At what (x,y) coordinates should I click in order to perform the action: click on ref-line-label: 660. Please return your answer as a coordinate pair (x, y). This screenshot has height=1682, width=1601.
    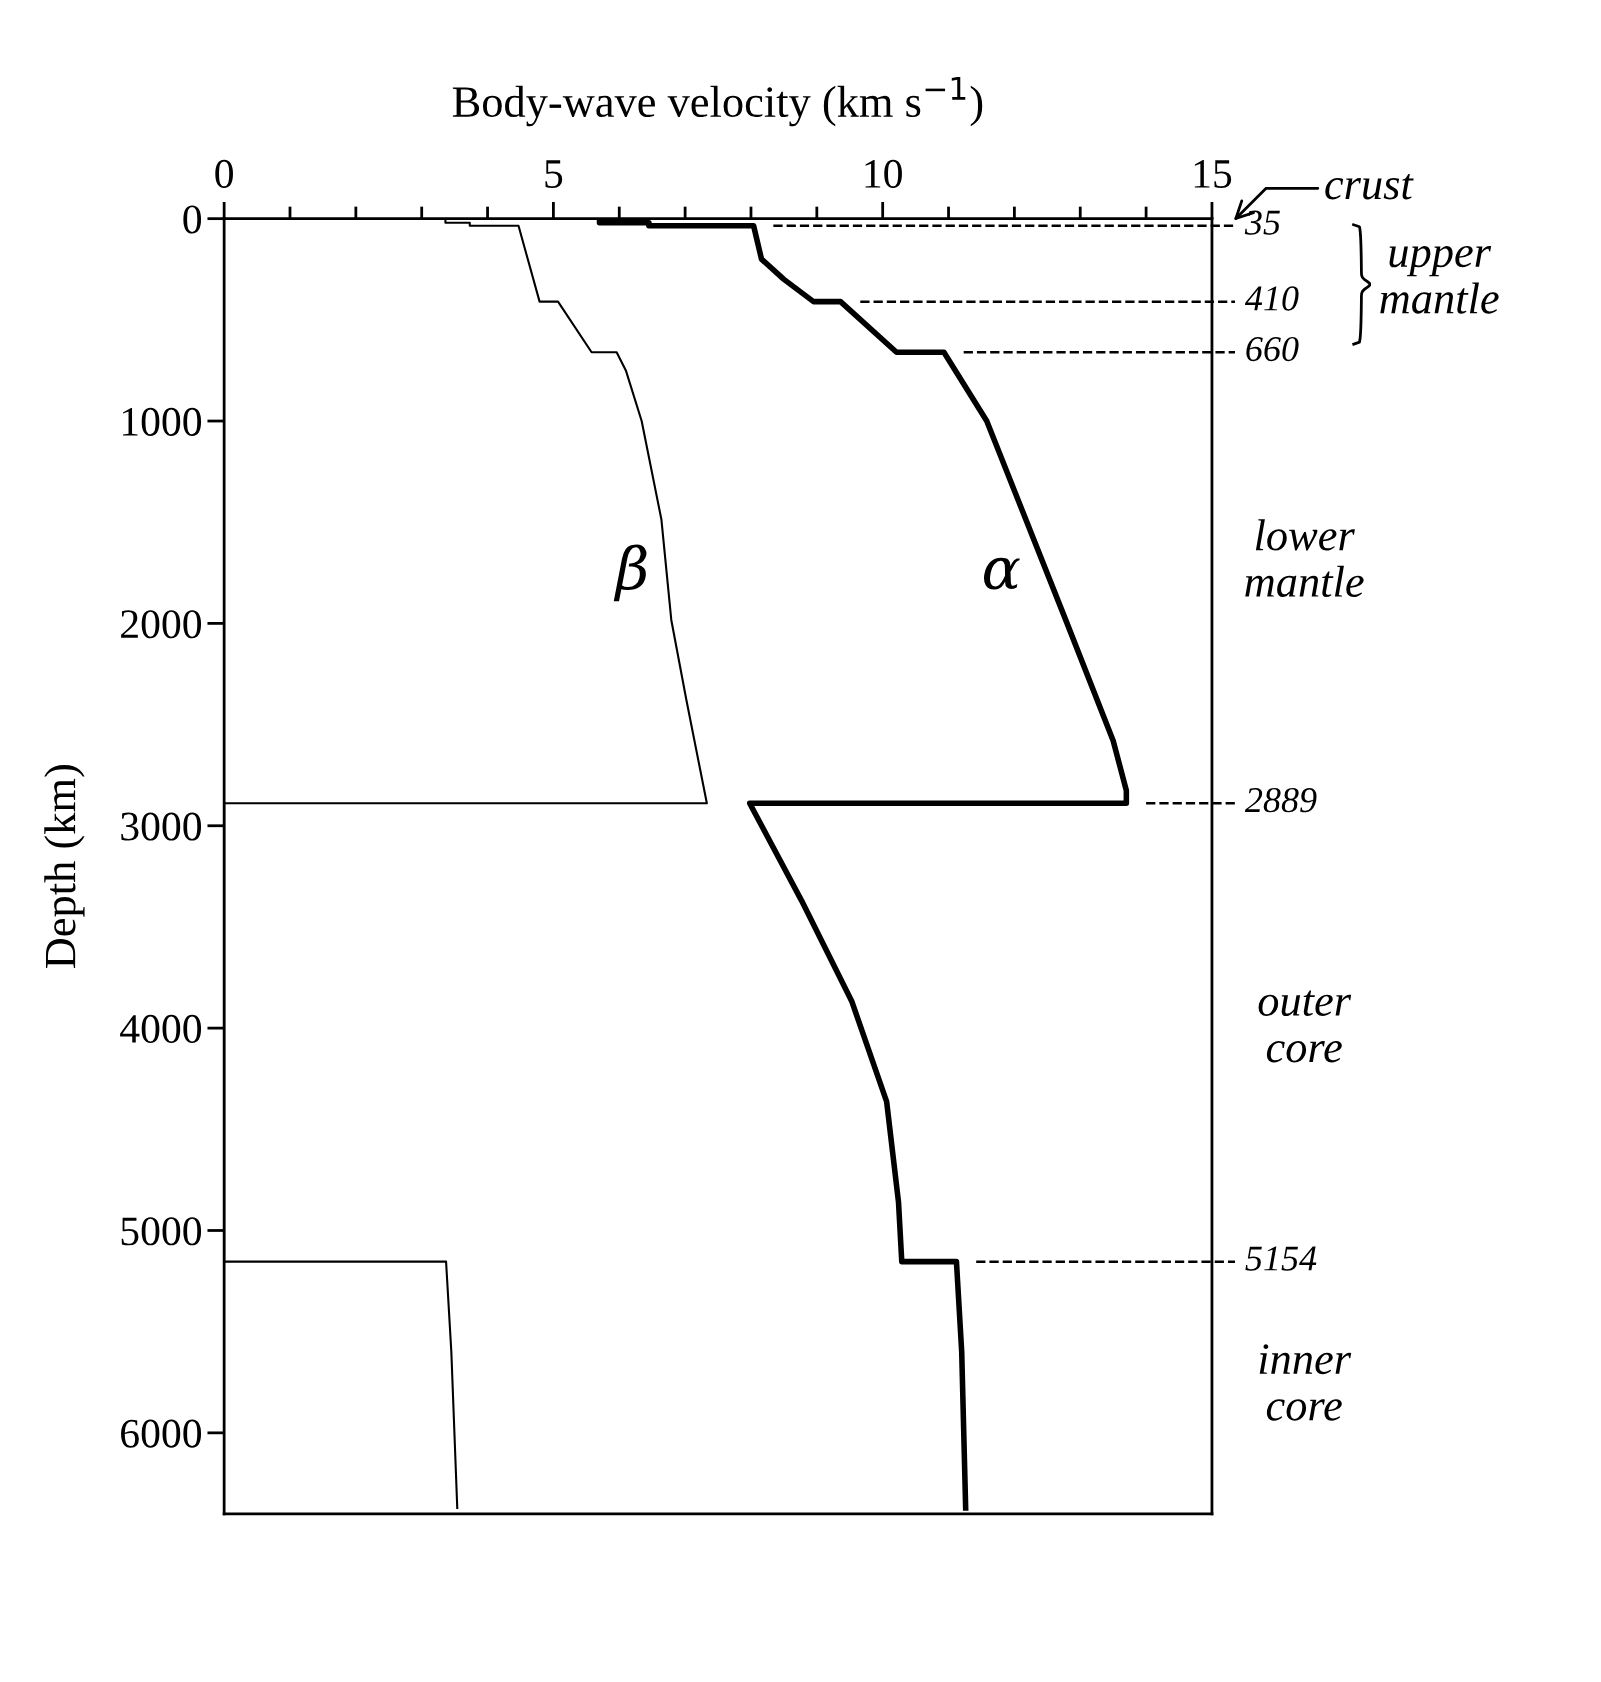
    Looking at the image, I should click on (1272, 349).